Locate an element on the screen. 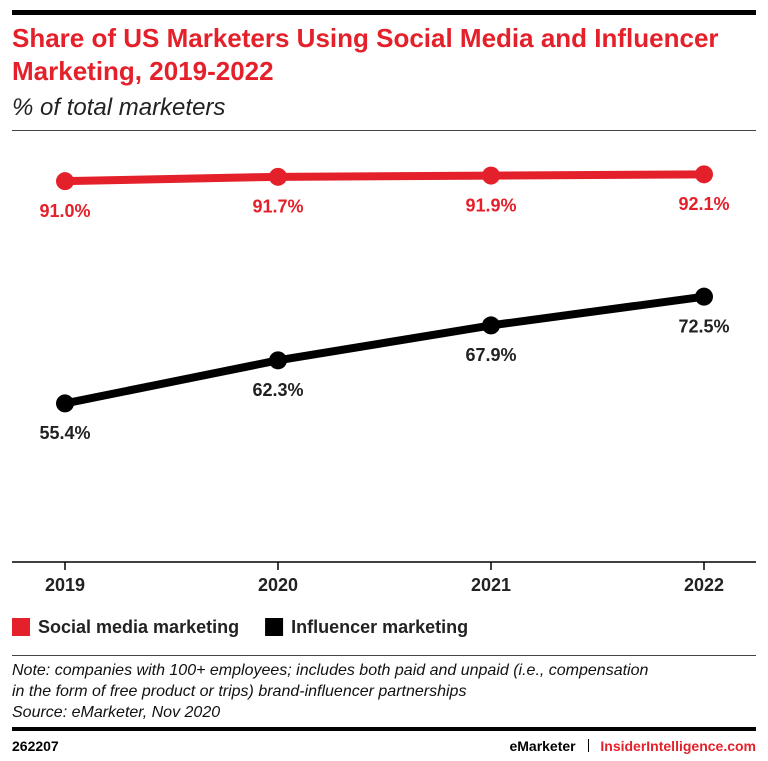  top-rule is located at coordinates (384, 12).